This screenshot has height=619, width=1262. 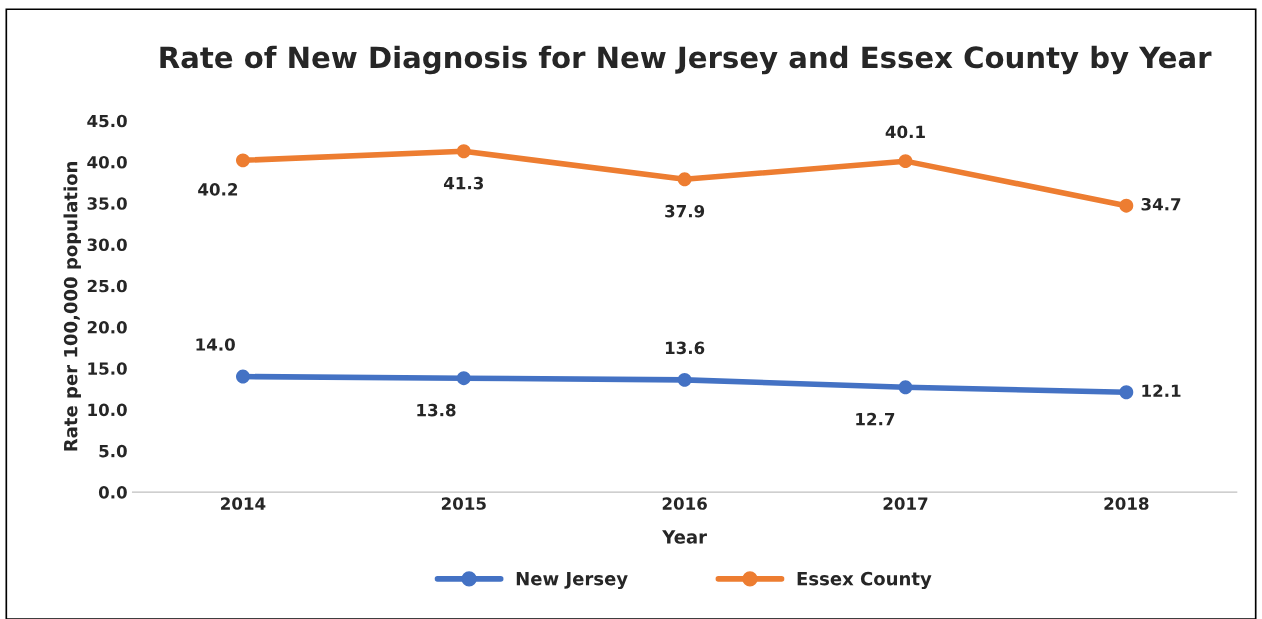 I want to click on data-label: 12.1, so click(x=1161, y=390).